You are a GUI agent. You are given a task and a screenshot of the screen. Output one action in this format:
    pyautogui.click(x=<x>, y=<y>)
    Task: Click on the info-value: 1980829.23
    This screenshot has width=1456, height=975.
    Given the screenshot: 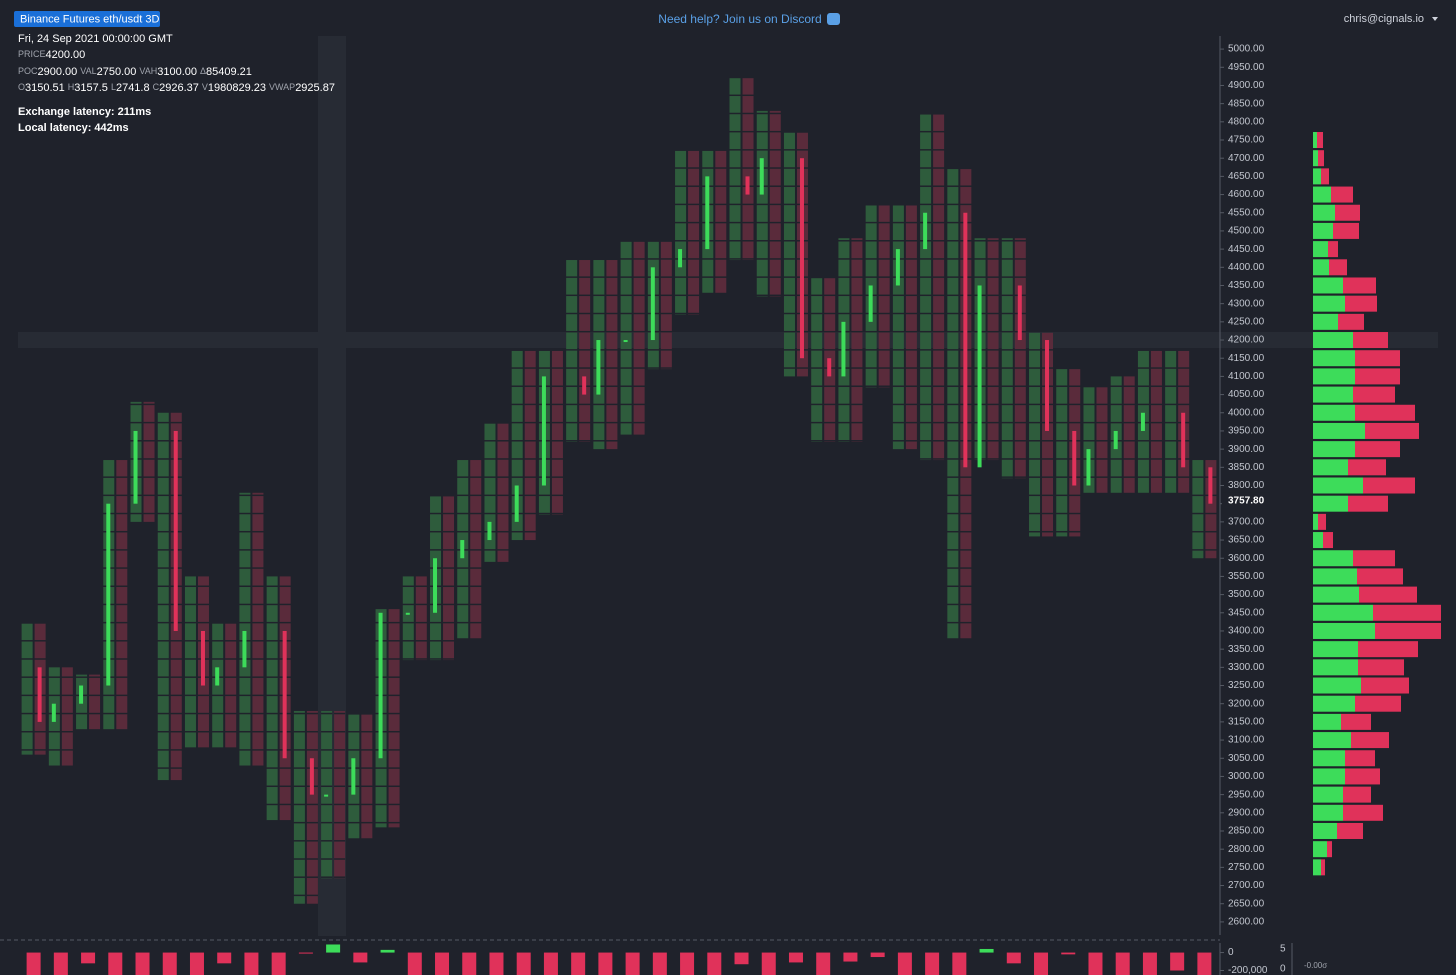 What is the action you would take?
    pyautogui.click(x=237, y=88)
    